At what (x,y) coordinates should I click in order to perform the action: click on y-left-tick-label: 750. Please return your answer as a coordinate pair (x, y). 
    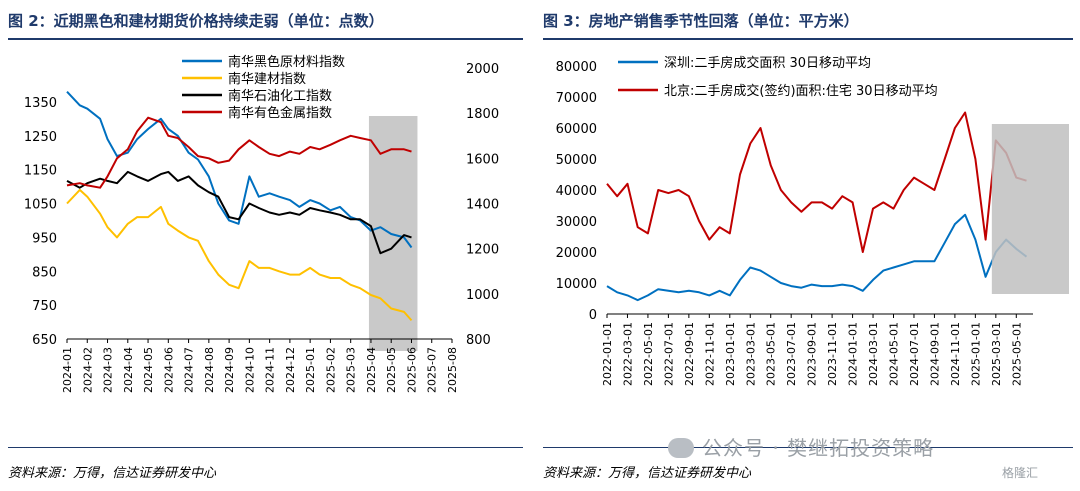
    Looking at the image, I should click on (44, 306).